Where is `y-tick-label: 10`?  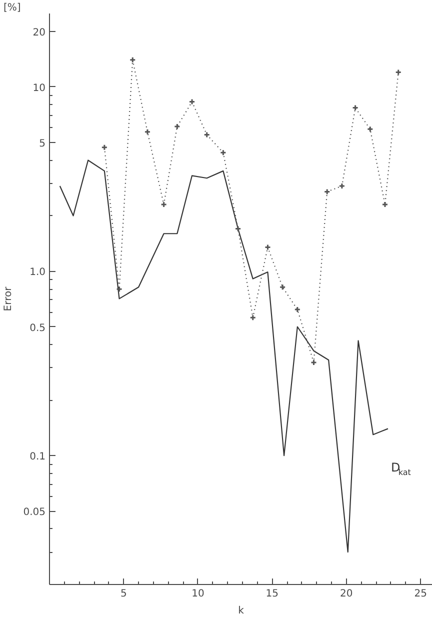 y-tick-label: 10 is located at coordinates (39, 88).